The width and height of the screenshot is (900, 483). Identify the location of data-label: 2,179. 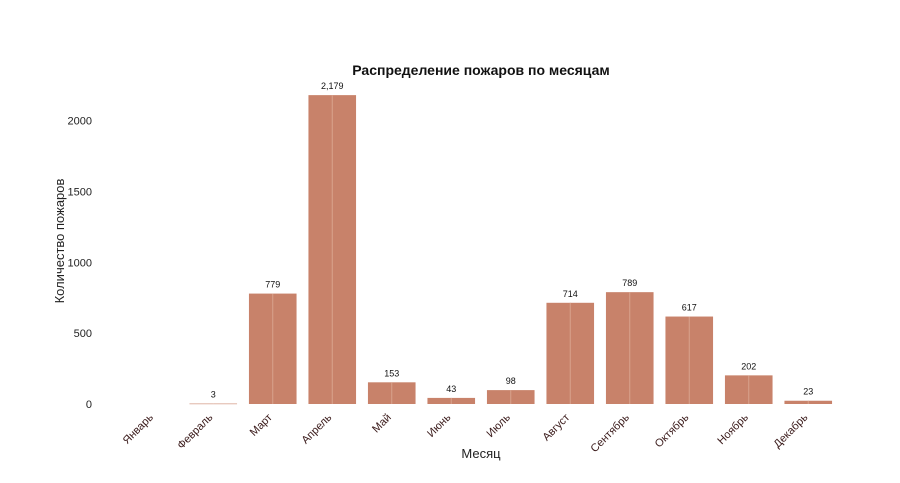
(332, 86).